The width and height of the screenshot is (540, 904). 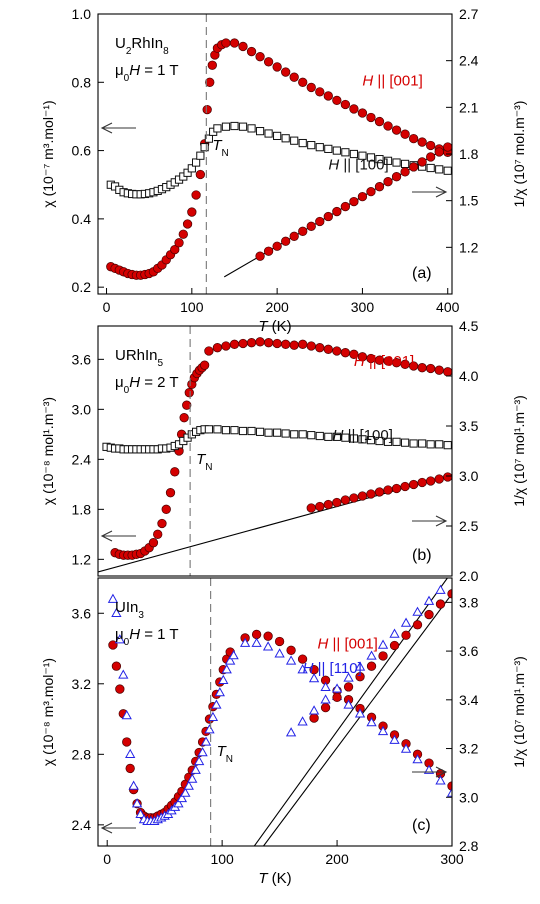 What do you see at coordinates (384, 361) in the screenshot?
I see `series-label: H || [001]` at bounding box center [384, 361].